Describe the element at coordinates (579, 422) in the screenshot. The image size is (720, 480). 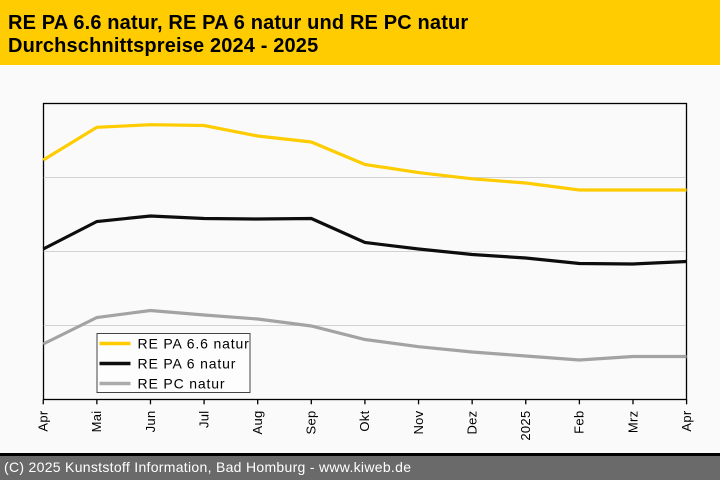
I see `svg-text: Feb` at that location.